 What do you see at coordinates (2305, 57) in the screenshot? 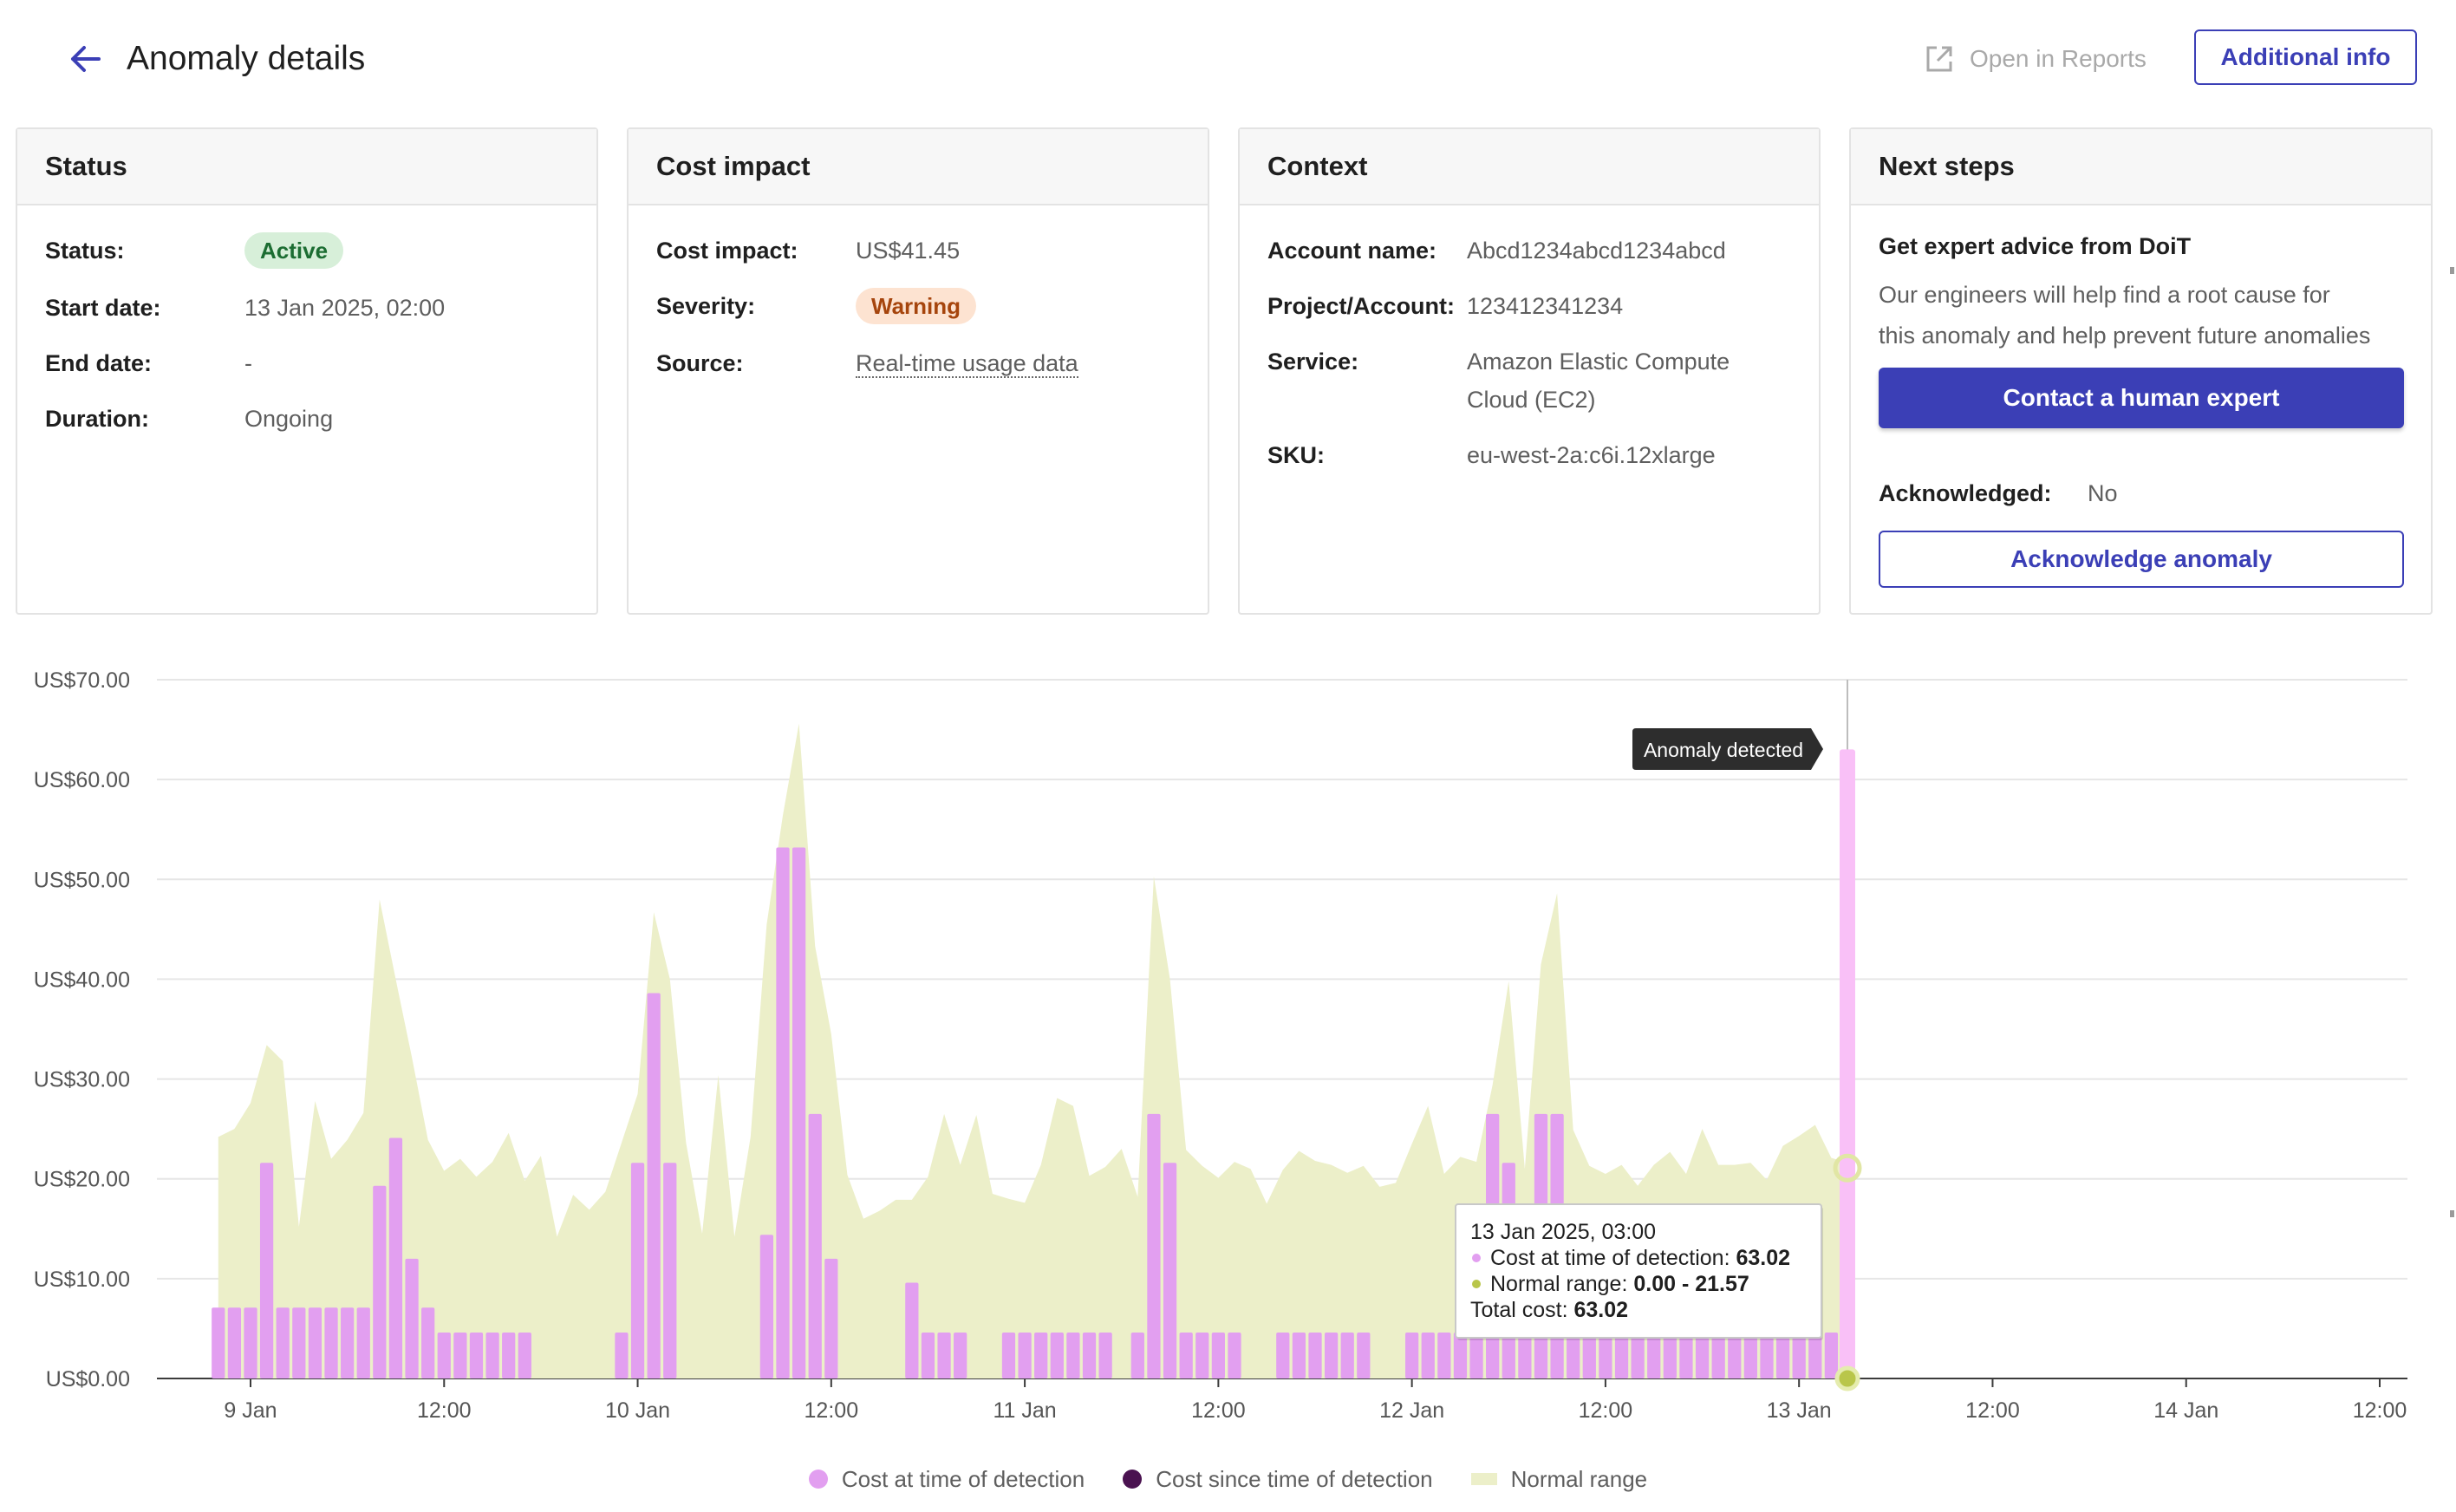
I see `additional-info-button: Additional info` at bounding box center [2305, 57].